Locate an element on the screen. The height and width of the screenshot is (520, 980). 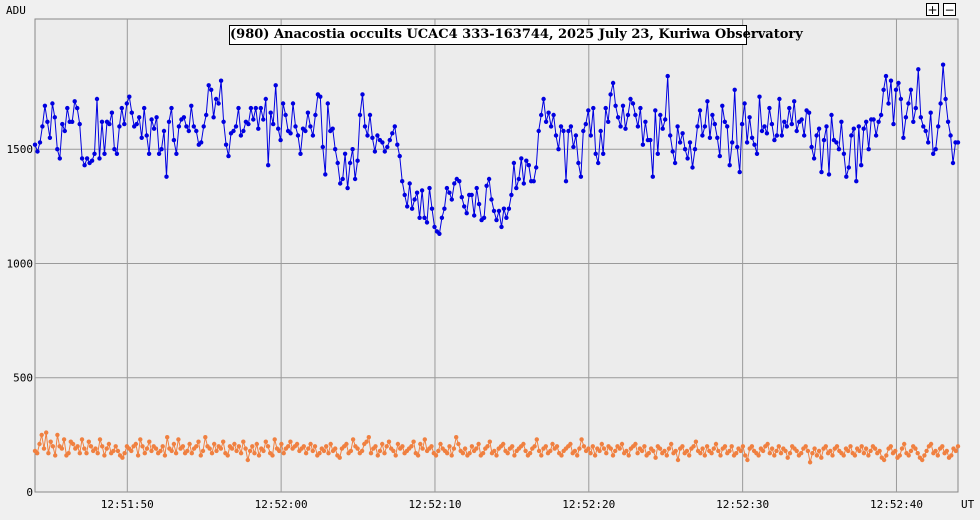
zoom-in-button: + is located at coordinates (932, 9).